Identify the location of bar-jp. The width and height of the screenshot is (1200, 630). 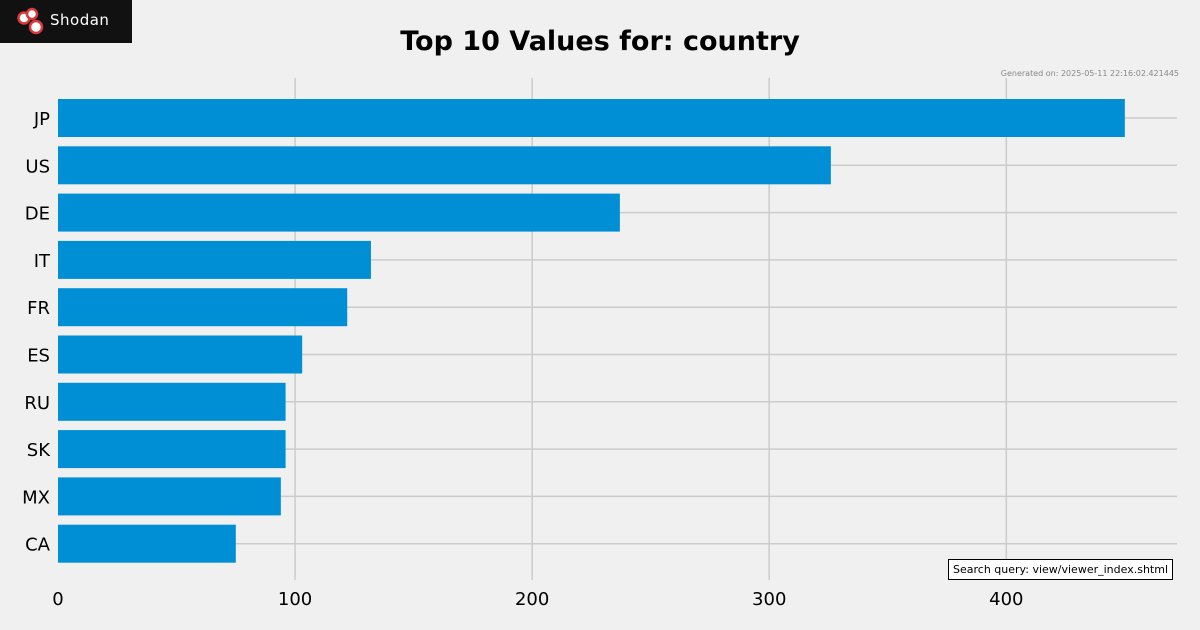
(591, 118).